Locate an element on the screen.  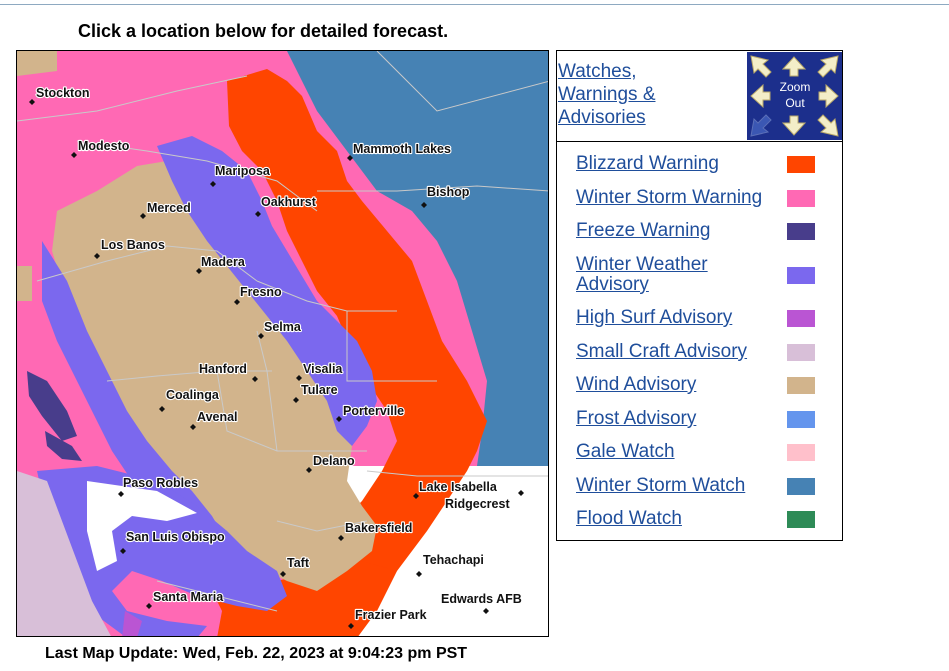
legend-link: Winter Storm Warning is located at coordinates (669, 197).